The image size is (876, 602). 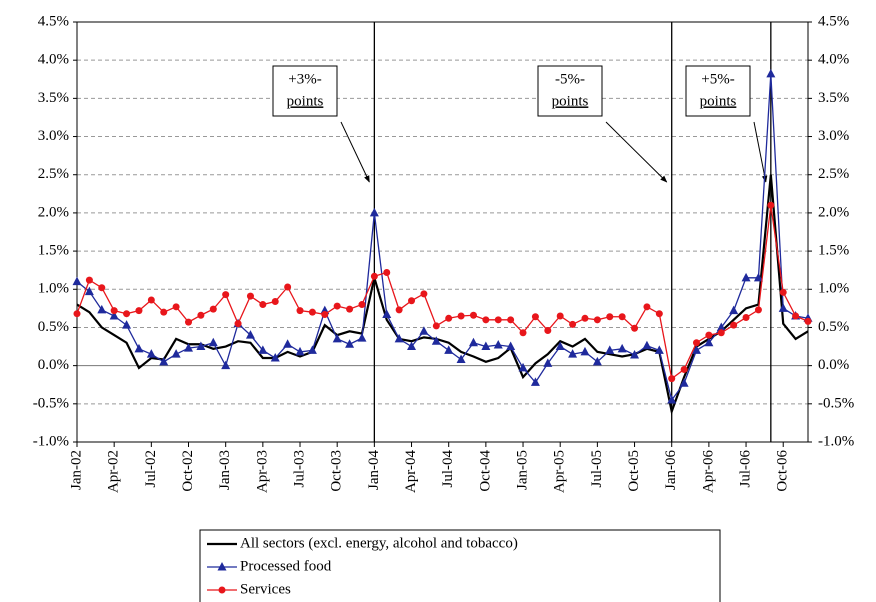 What do you see at coordinates (53, 365) in the screenshot?
I see `y-tick-label: 0.0%` at bounding box center [53, 365].